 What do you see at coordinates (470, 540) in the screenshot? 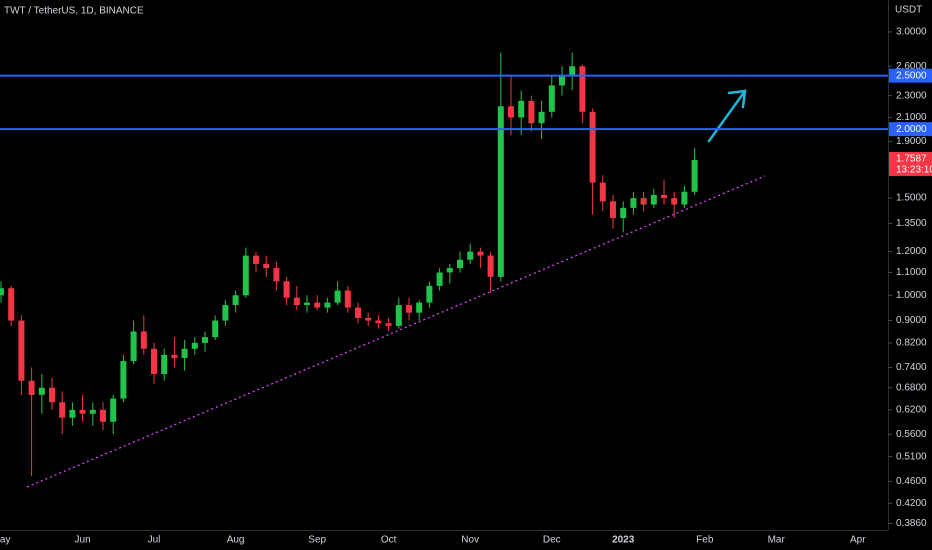
I see `x-tick-label: Nov` at bounding box center [470, 540].